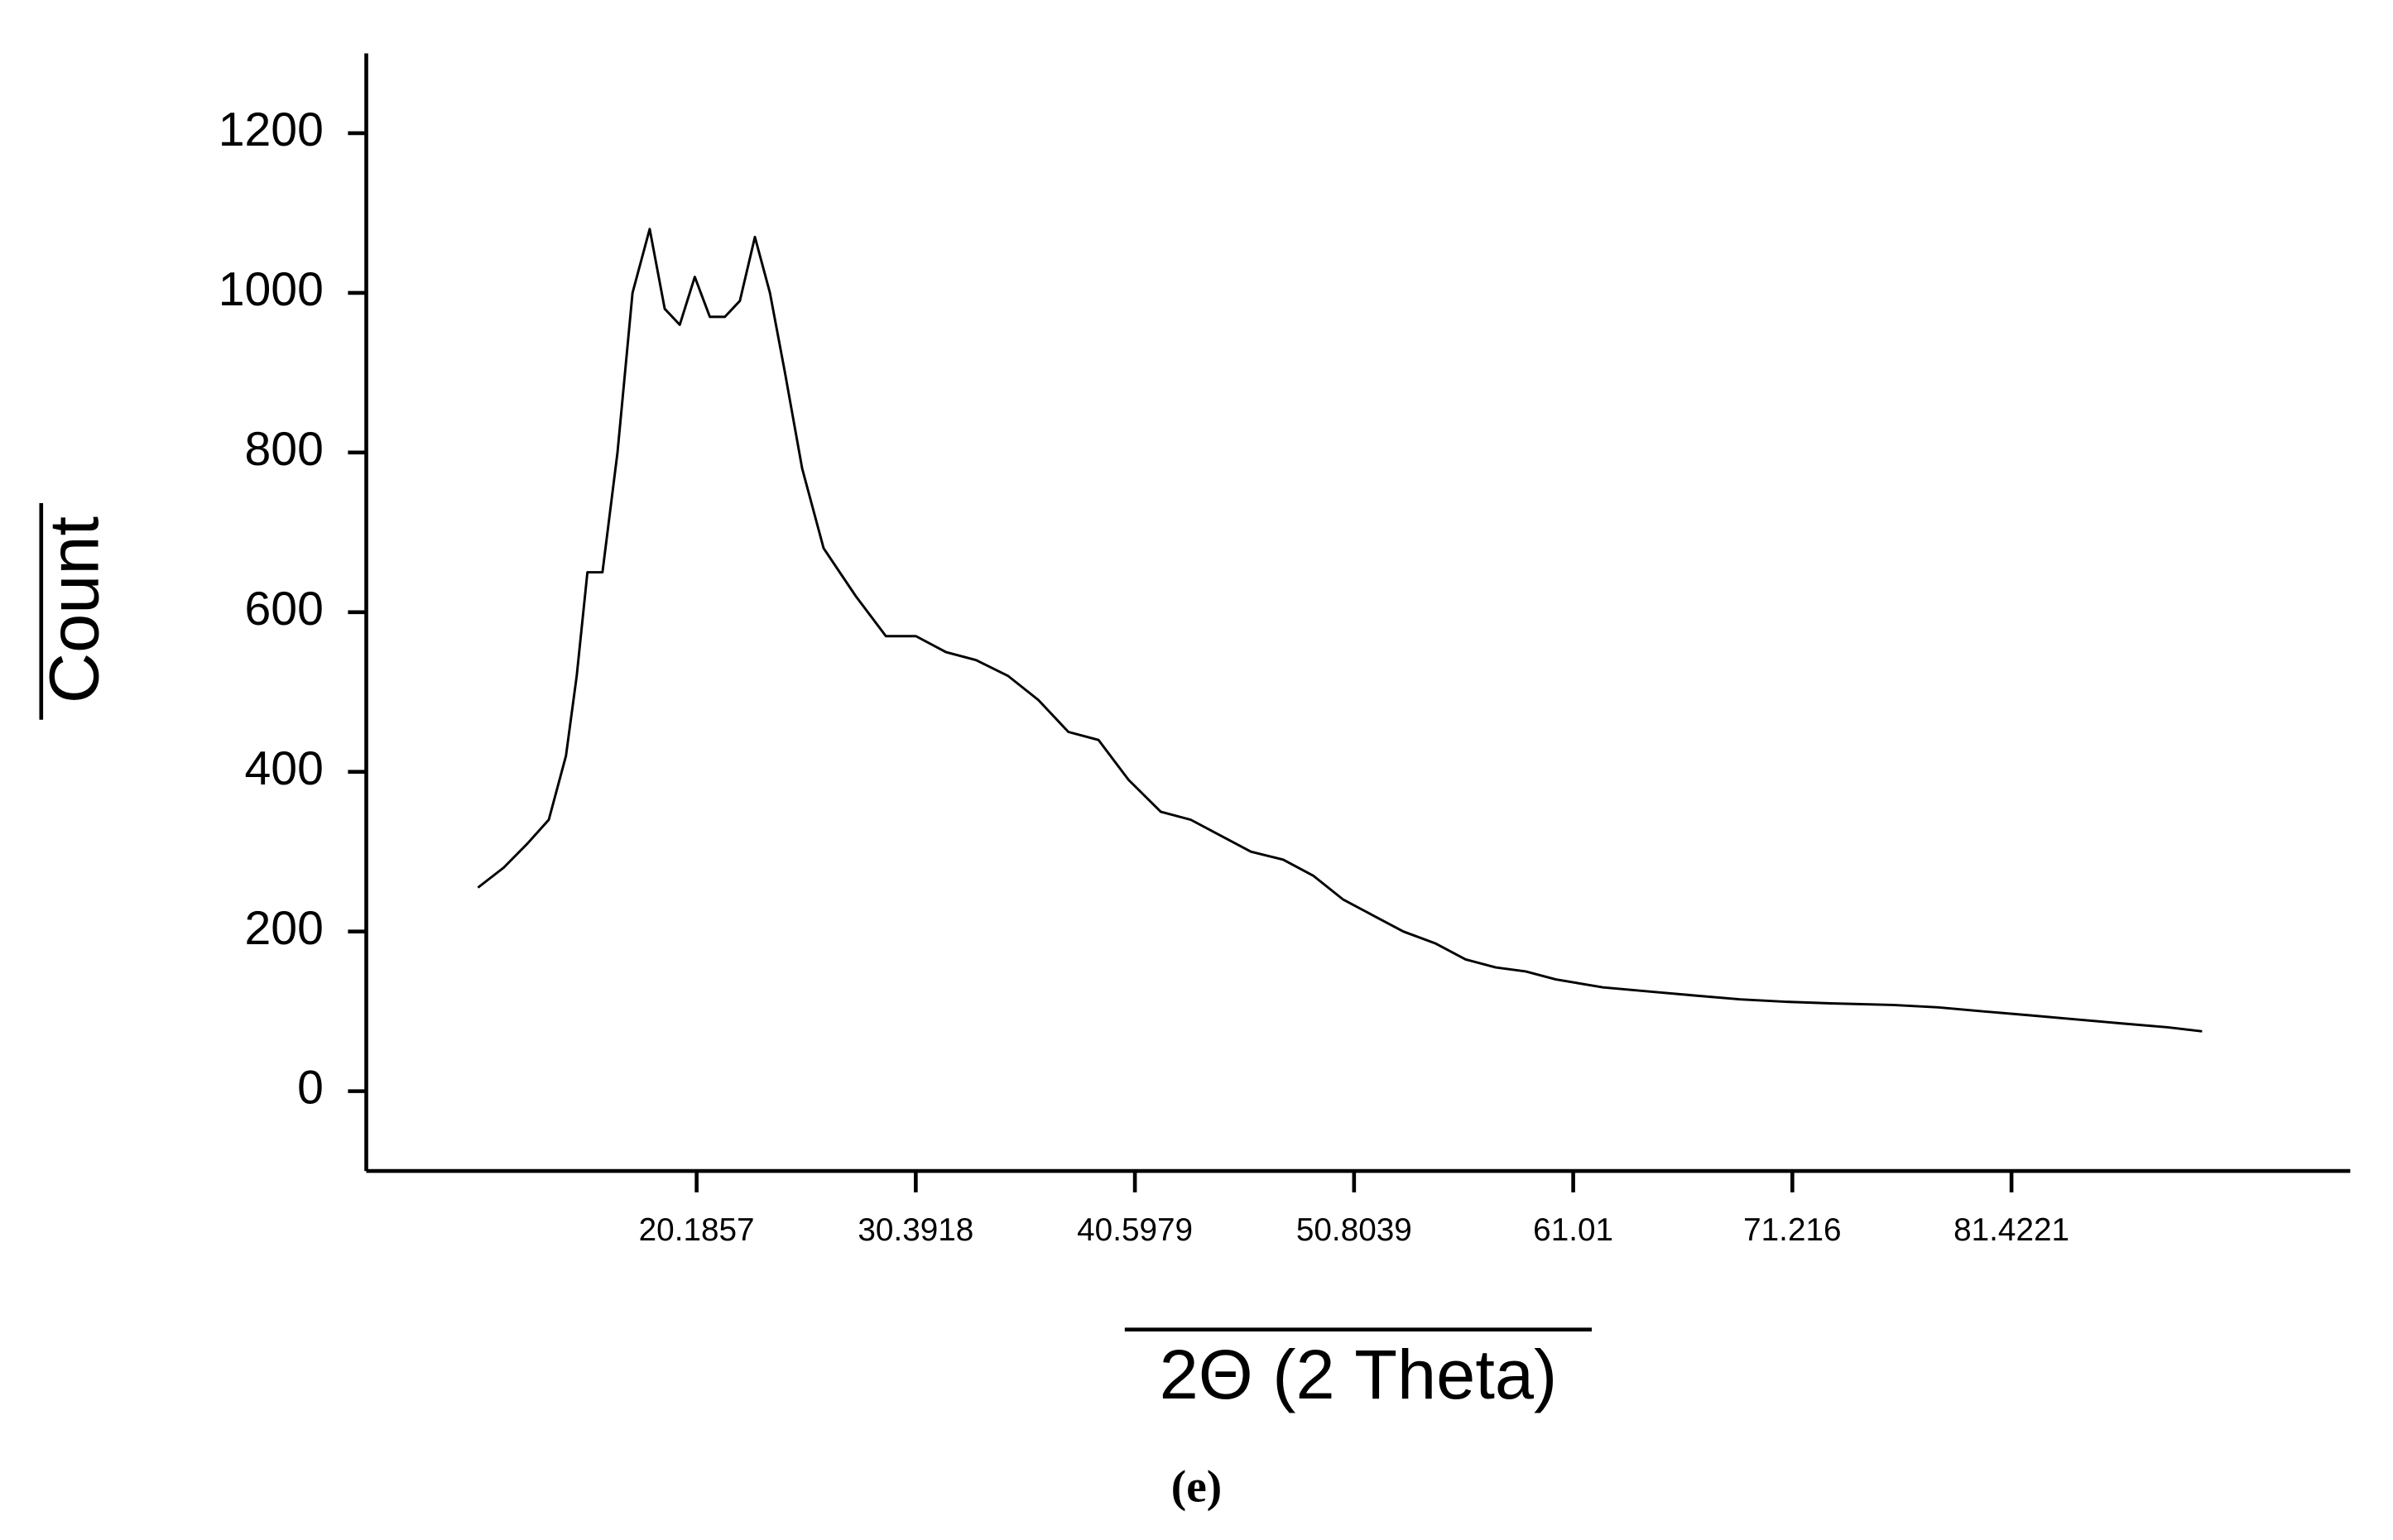 The height and width of the screenshot is (1540, 2393). Describe the element at coordinates (272, 289) in the screenshot. I see `y-tick-label: 1000` at that location.